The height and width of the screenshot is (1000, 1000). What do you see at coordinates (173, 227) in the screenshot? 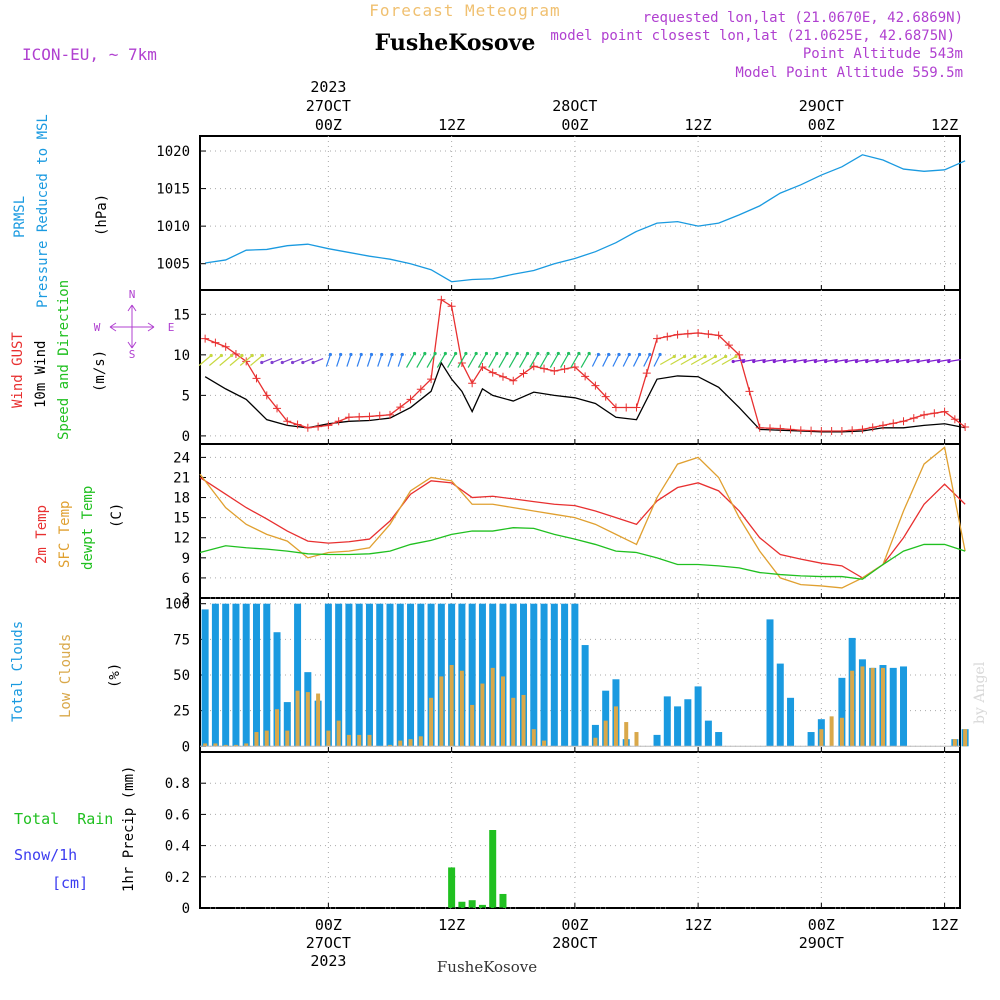
I see `y-tick-label: 1010` at bounding box center [173, 227].